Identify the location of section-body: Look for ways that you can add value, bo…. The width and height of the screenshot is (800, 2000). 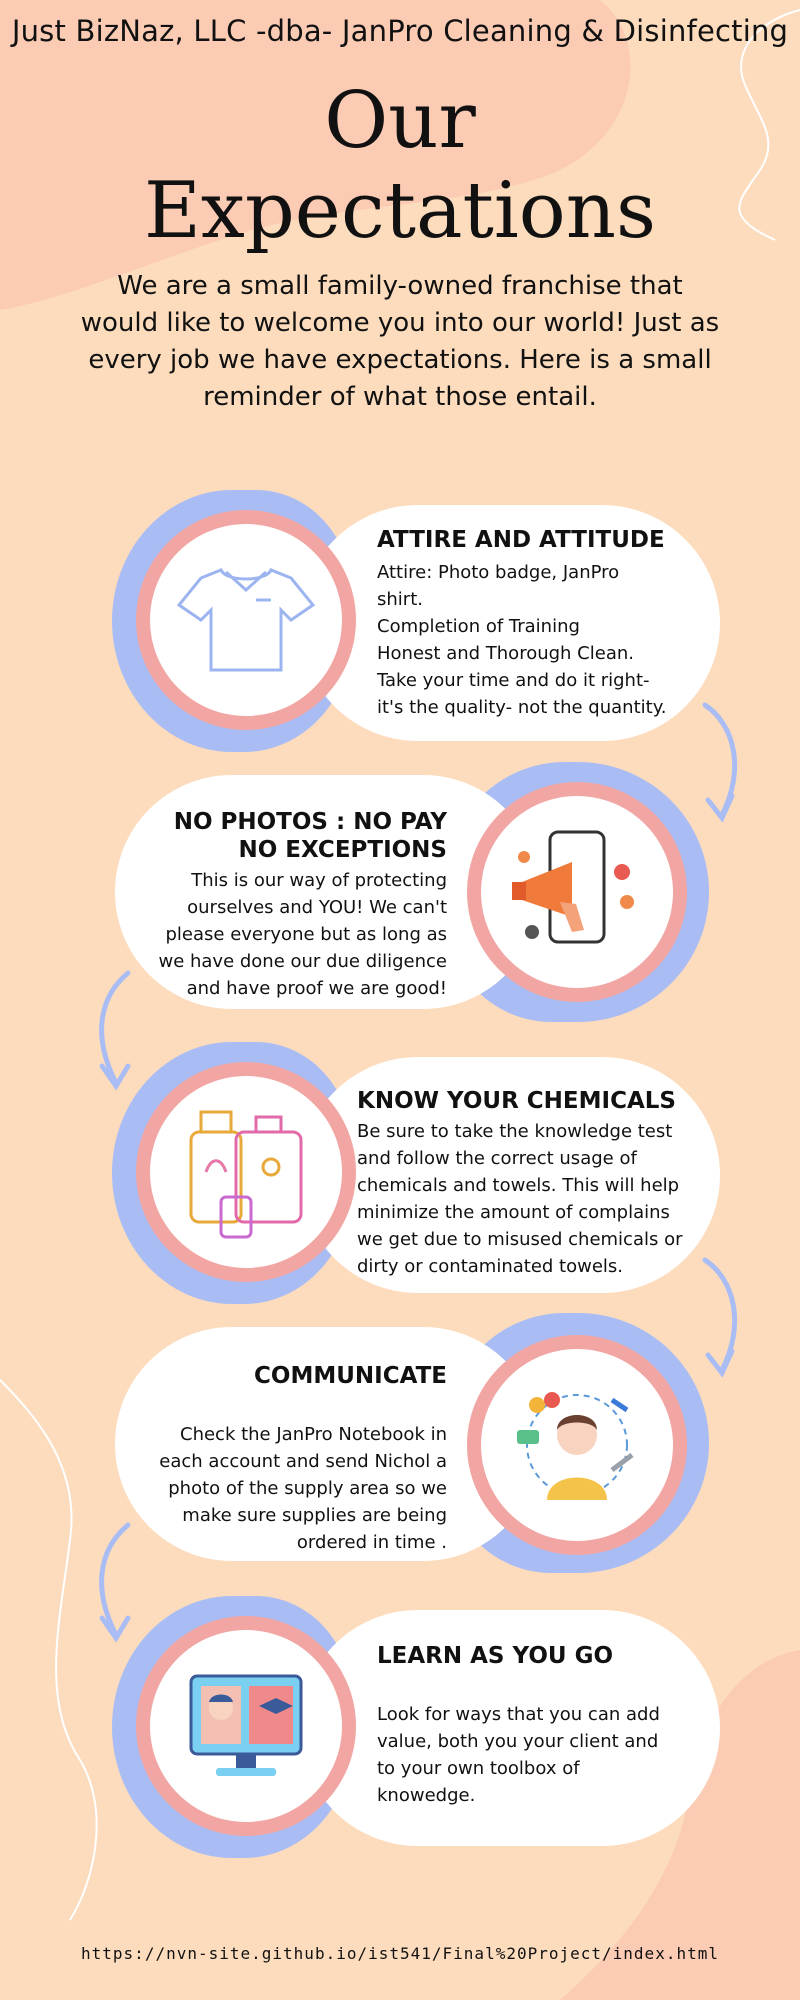
(518, 1755).